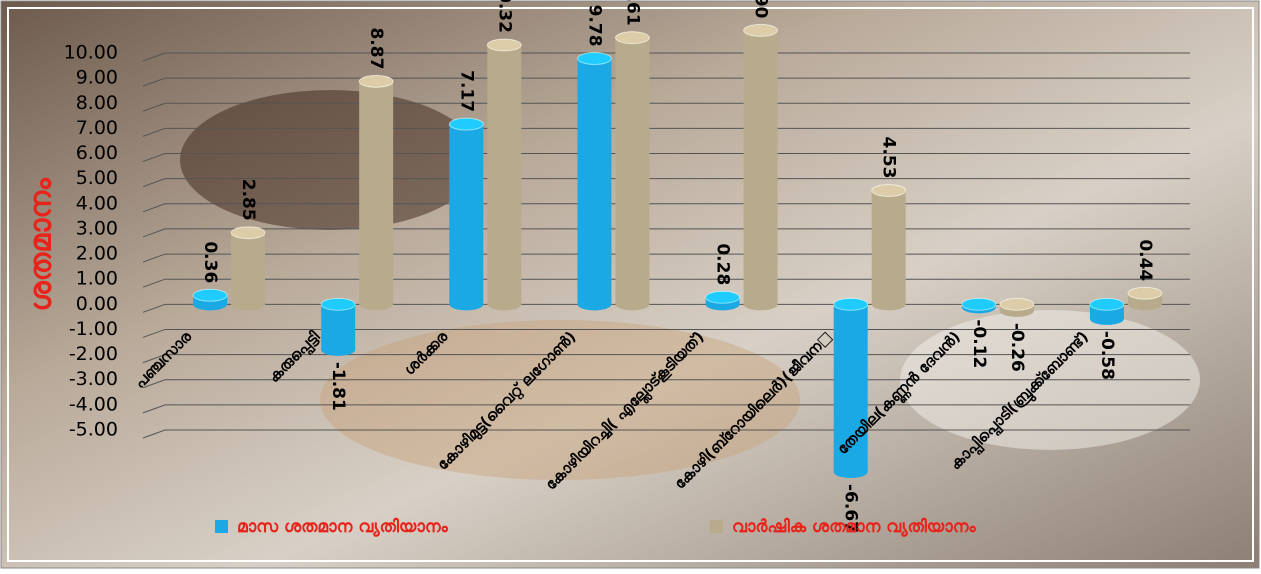 This screenshot has height=574, width=1261. Describe the element at coordinates (851, 508) in the screenshot. I see `data-label: -6.67` at that location.